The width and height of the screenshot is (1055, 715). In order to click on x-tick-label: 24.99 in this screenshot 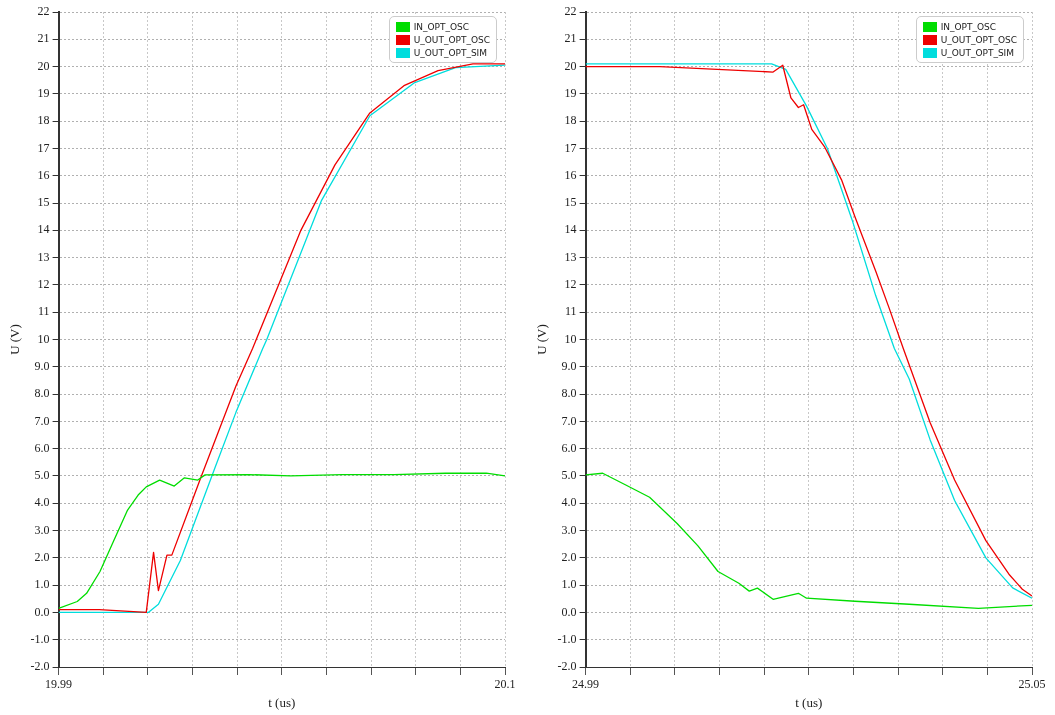, I will do `click(586, 684)`.